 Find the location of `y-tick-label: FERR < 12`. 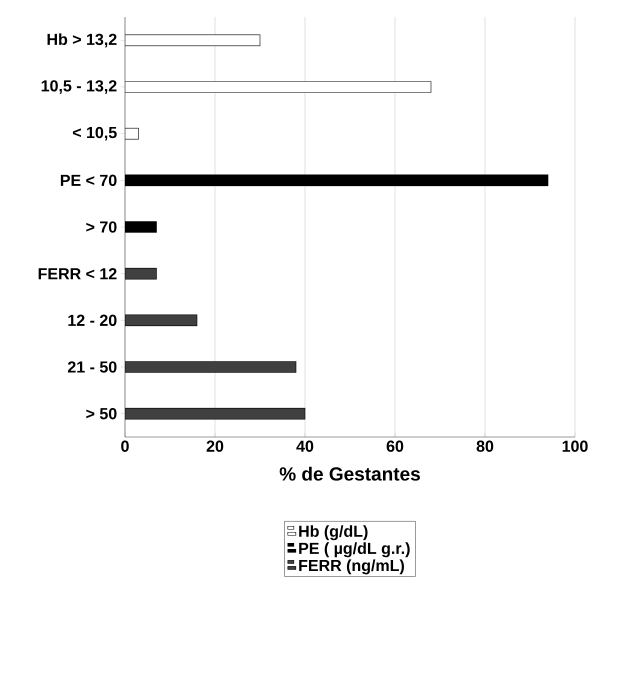

y-tick-label: FERR < 12 is located at coordinates (77, 274).